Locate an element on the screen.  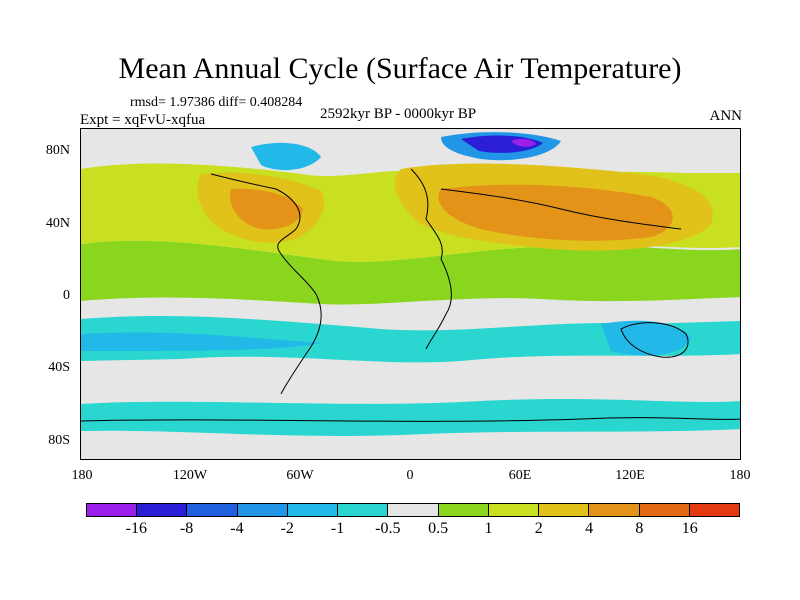
south-cool-band is located at coordinates (410, 339).